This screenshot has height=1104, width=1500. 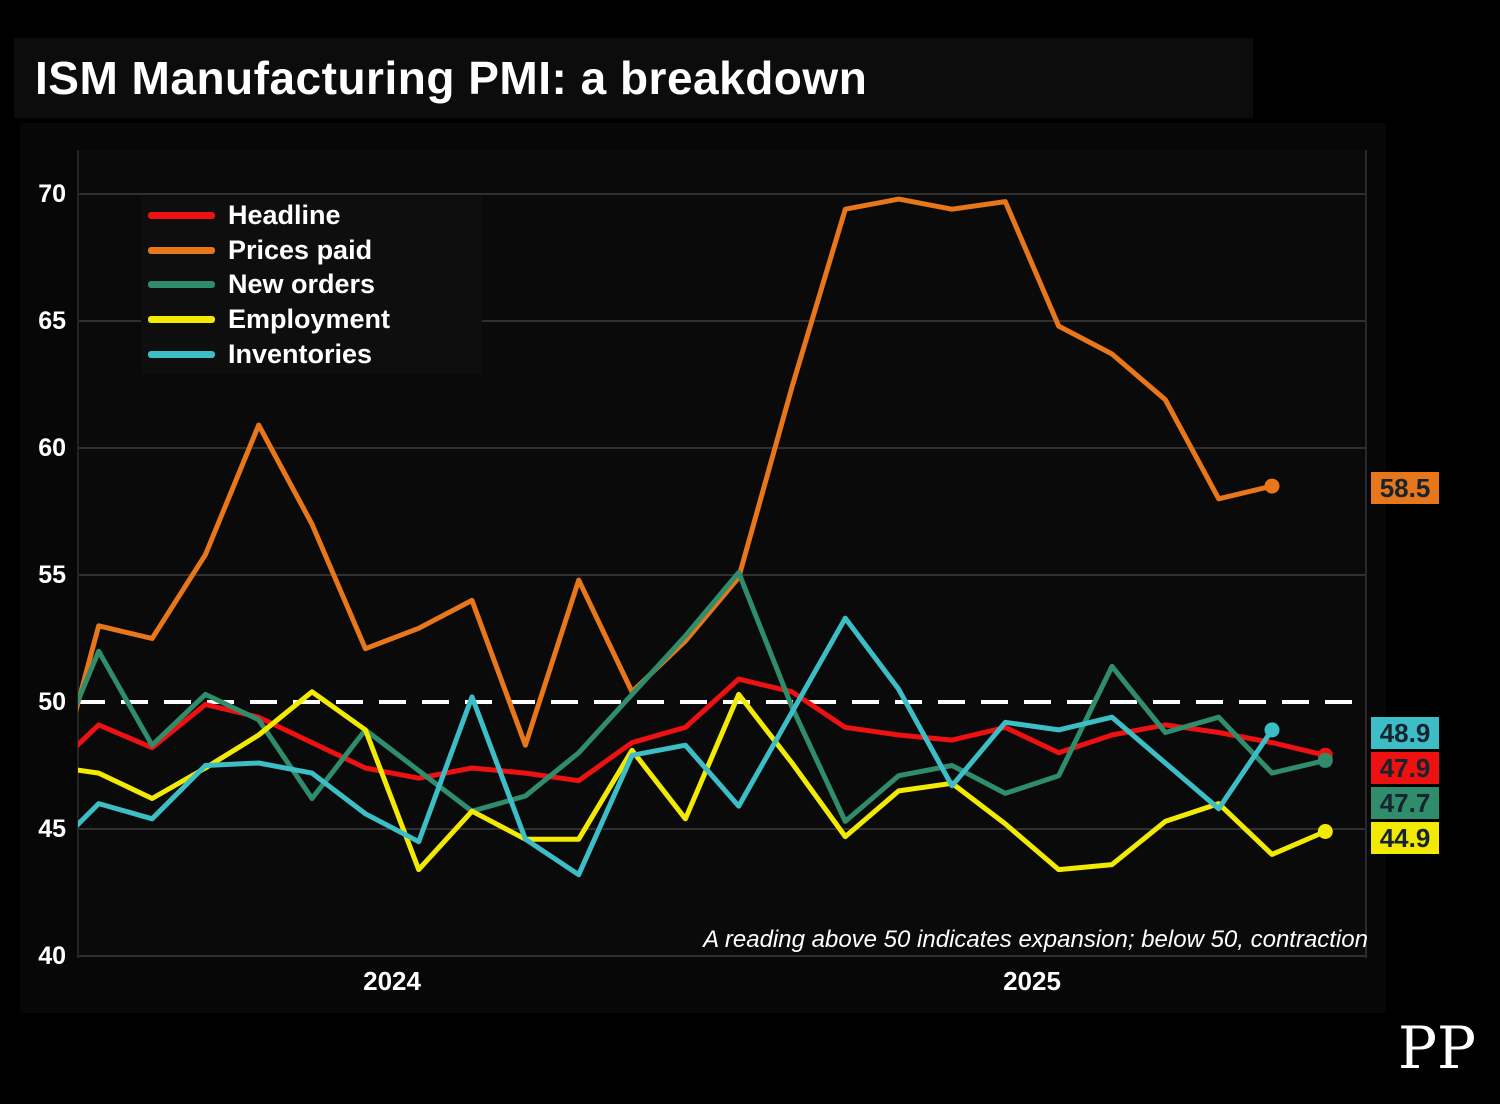 What do you see at coordinates (181, 250) in the screenshot?
I see `legend-swatch-prices-paid` at bounding box center [181, 250].